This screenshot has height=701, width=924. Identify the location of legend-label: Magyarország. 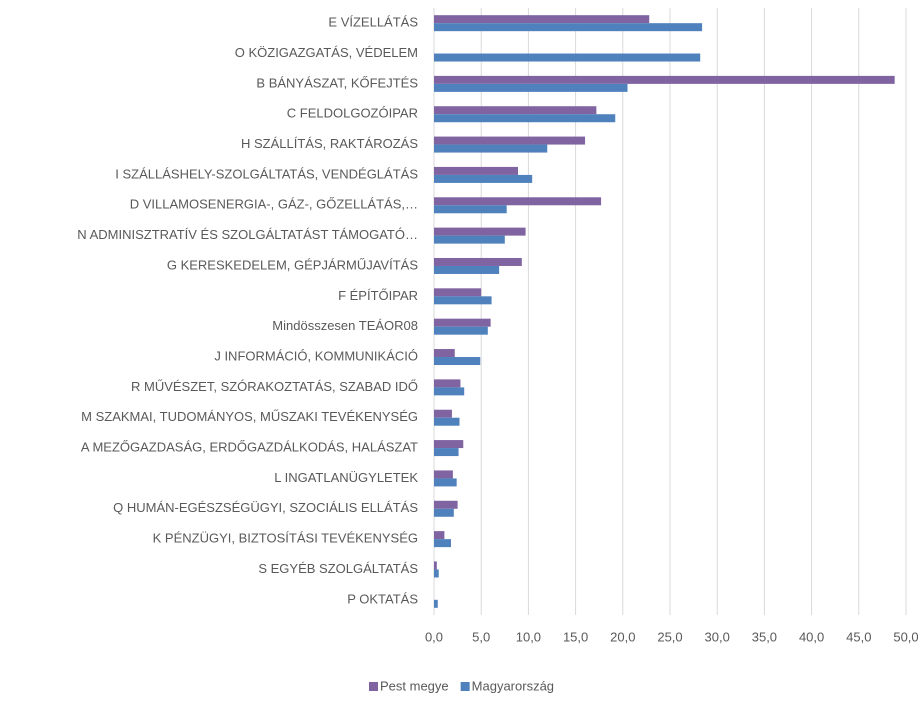
(513, 685).